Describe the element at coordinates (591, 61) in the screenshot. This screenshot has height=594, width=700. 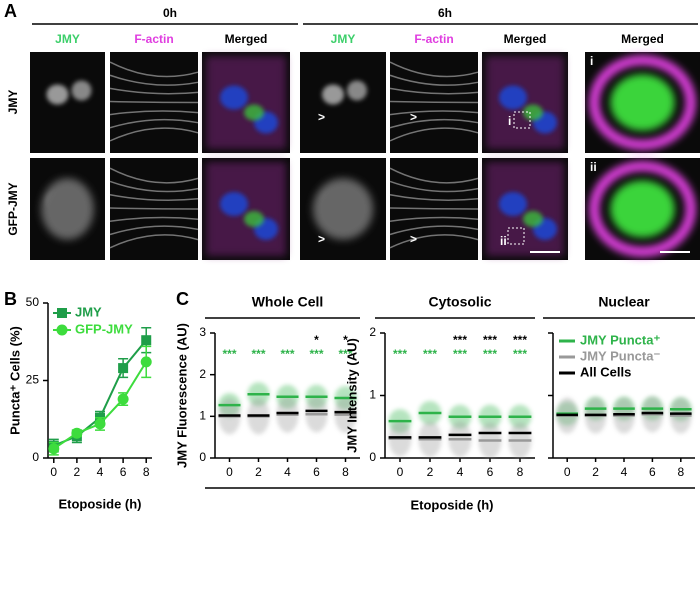
I see `inset-label: i` at that location.